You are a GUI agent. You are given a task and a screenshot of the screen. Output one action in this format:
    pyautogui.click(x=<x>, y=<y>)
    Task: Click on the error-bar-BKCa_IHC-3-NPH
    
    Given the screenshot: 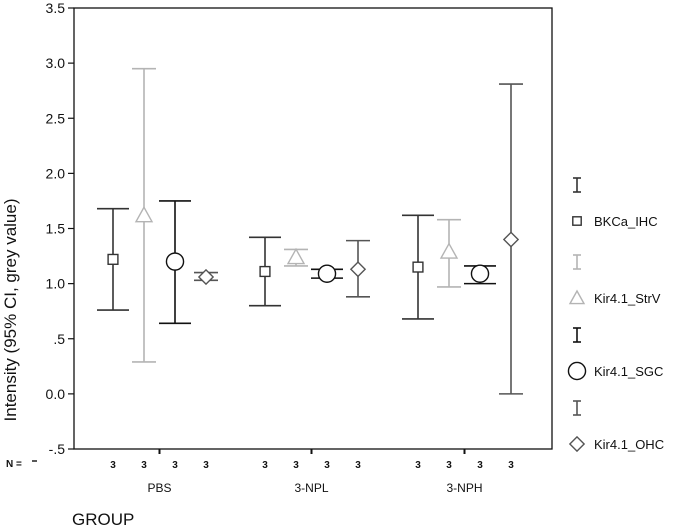 What is the action you would take?
    pyautogui.click(x=418, y=267)
    